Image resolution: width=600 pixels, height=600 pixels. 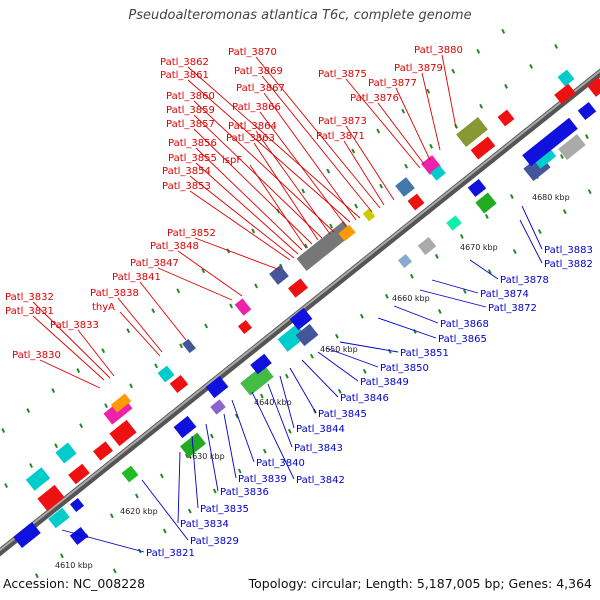 I want to click on upper-gene-label: Patl_3848, so click(x=174, y=246).